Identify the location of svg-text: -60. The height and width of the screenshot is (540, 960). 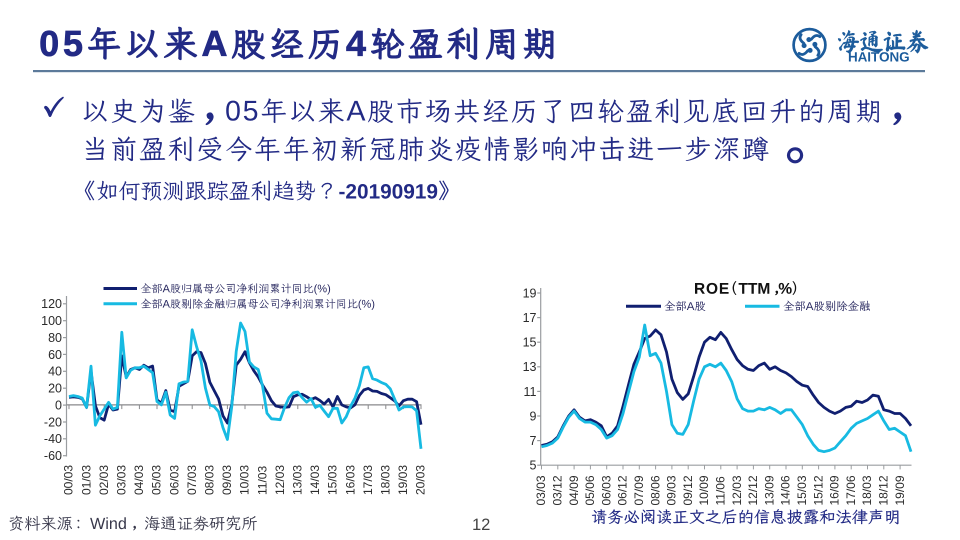
(53, 456).